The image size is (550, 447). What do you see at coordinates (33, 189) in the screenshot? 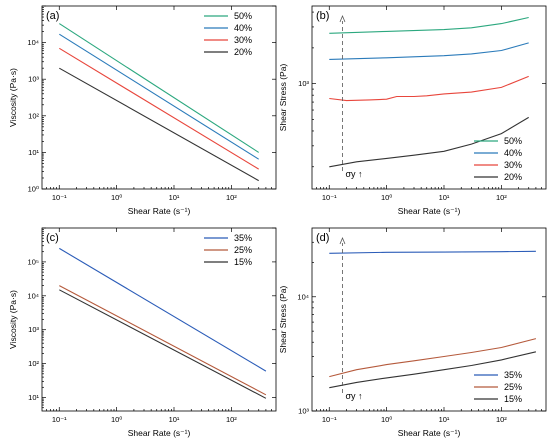
I see `y-tick-label: 10⁰` at bounding box center [33, 189].